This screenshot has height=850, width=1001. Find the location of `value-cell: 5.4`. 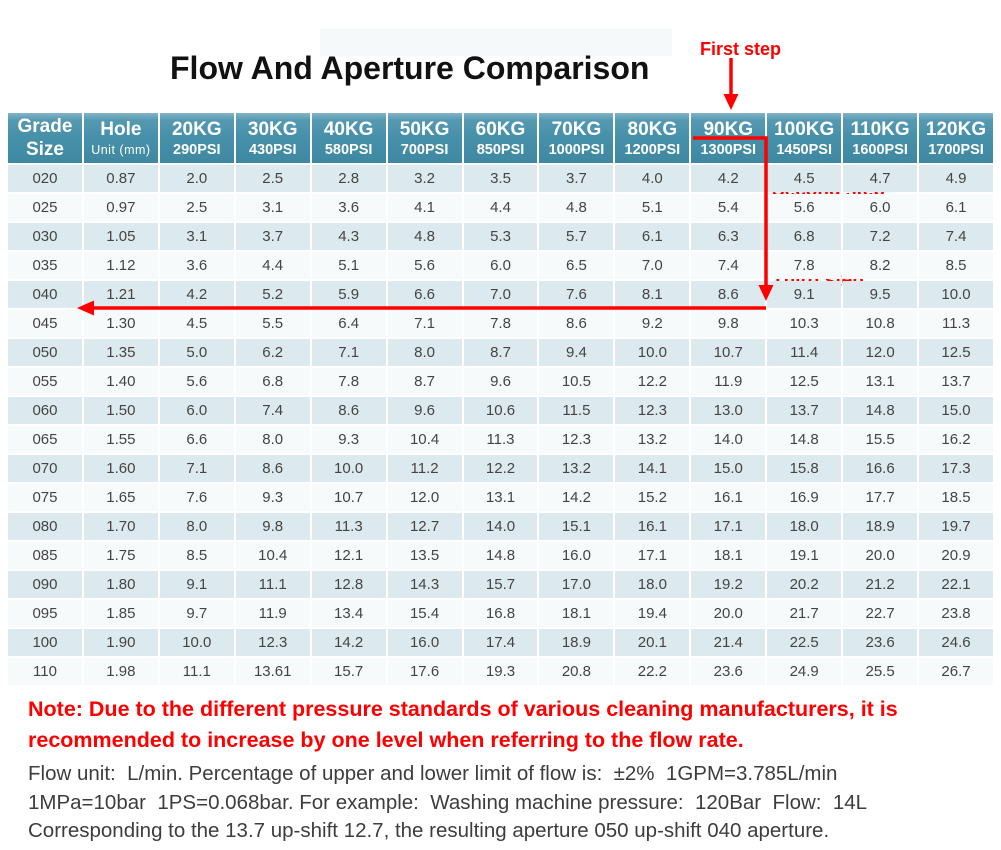

value-cell: 5.4 is located at coordinates (728, 207).